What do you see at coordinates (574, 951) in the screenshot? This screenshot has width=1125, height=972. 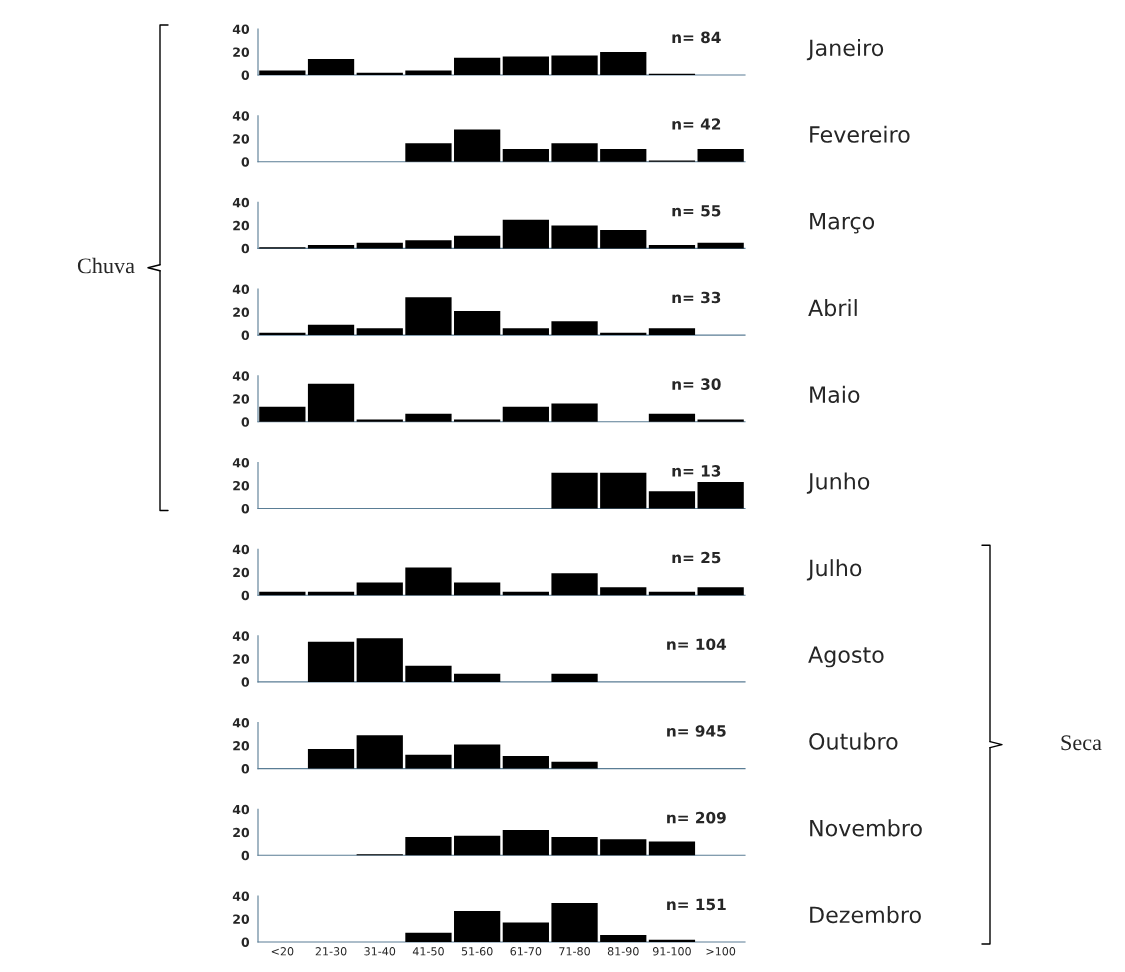 I see `x-tick-label: 71-80` at bounding box center [574, 951].